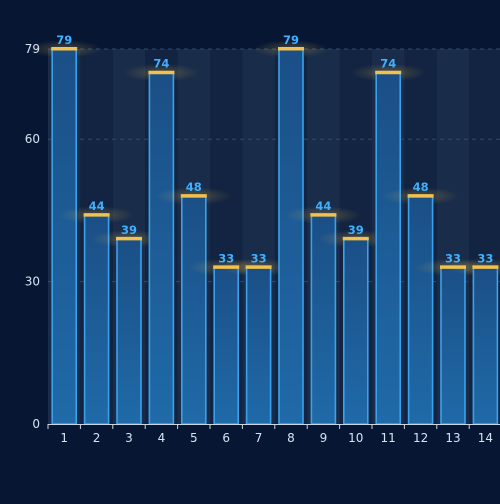 The width and height of the screenshot is (500, 504). What do you see at coordinates (32, 236) in the screenshot?
I see `y-axis: 0 30 60 79` at bounding box center [32, 236].